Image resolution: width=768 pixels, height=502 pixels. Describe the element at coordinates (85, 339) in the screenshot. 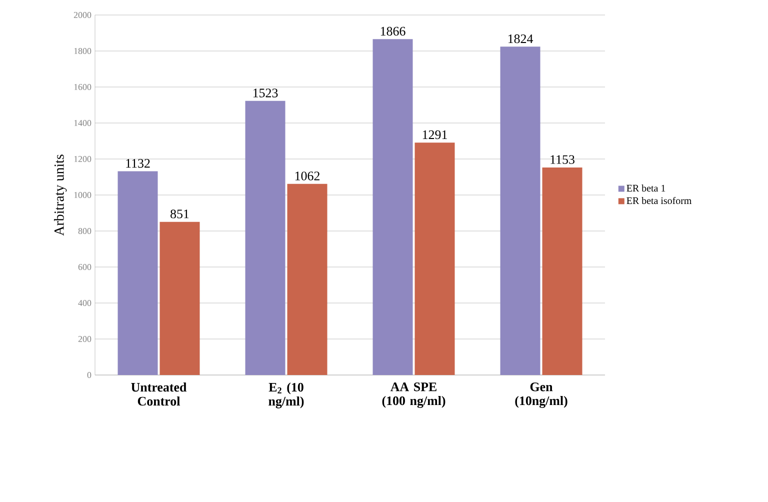

I see `y-tick-label: 200` at that location.